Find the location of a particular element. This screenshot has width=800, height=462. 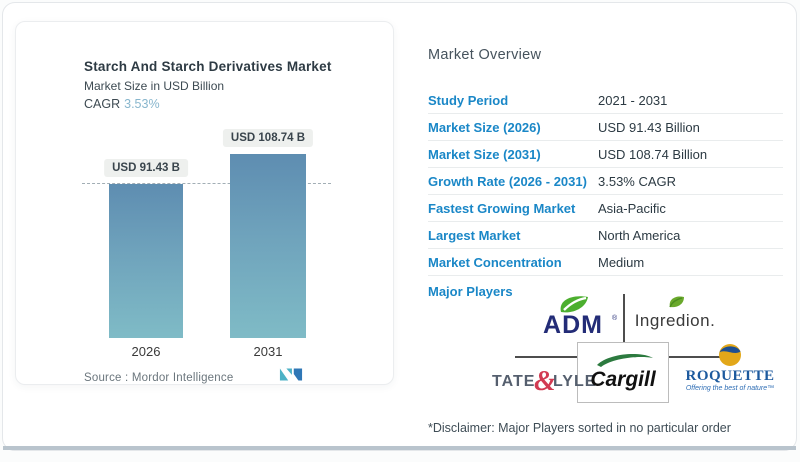

x-axis-label: 2026 is located at coordinates (146, 351).